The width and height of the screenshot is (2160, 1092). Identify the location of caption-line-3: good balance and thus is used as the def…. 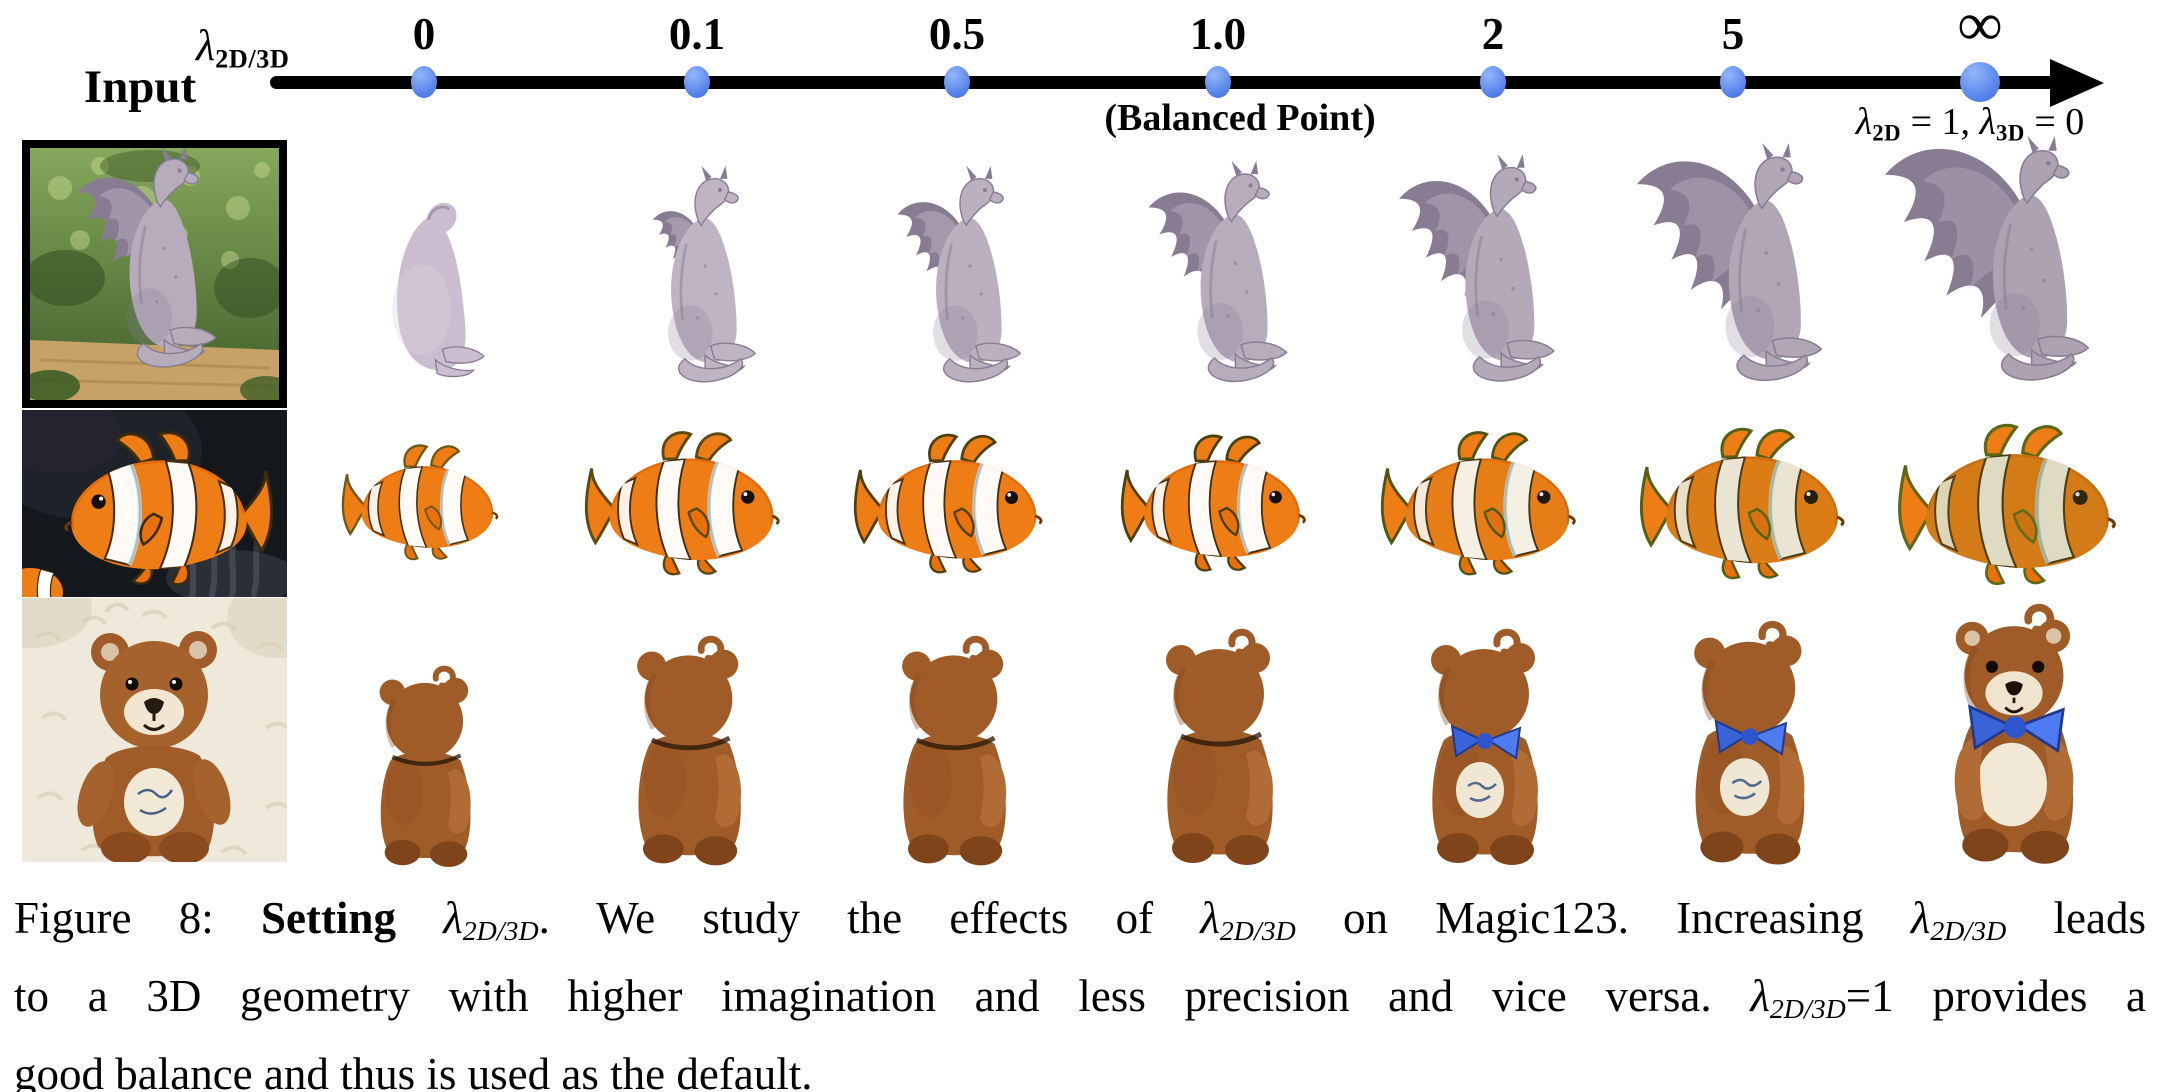
(1080, 1067).